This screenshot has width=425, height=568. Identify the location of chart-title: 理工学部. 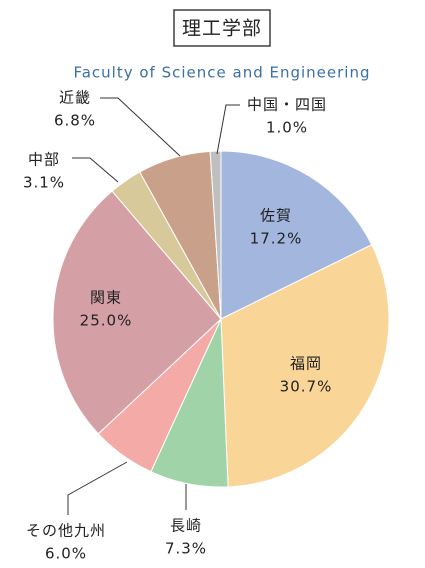
(222, 29).